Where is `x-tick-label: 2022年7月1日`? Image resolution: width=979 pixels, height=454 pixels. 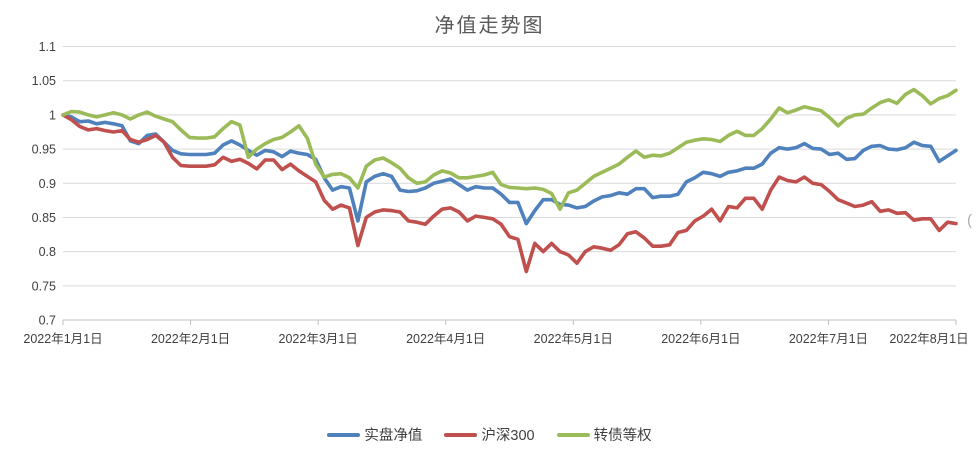
x-tick-label: 2022年7月1日 is located at coordinates (828, 339).